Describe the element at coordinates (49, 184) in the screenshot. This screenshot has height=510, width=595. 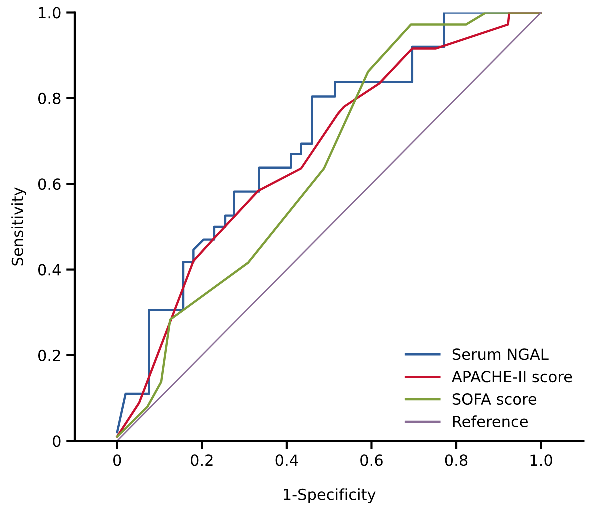
I see `y-tick-label: 0.6` at that location.